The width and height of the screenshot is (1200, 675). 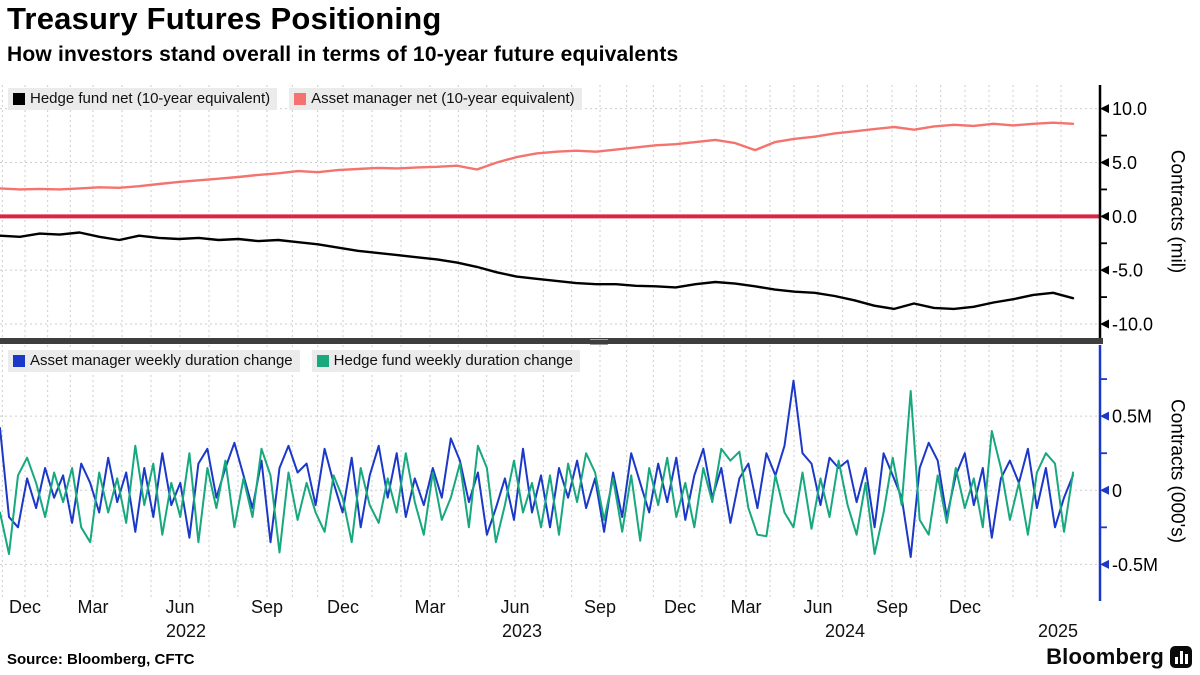 What do you see at coordinates (1127, 271) in the screenshot?
I see `y-tick-label: -5.0` at bounding box center [1127, 271].